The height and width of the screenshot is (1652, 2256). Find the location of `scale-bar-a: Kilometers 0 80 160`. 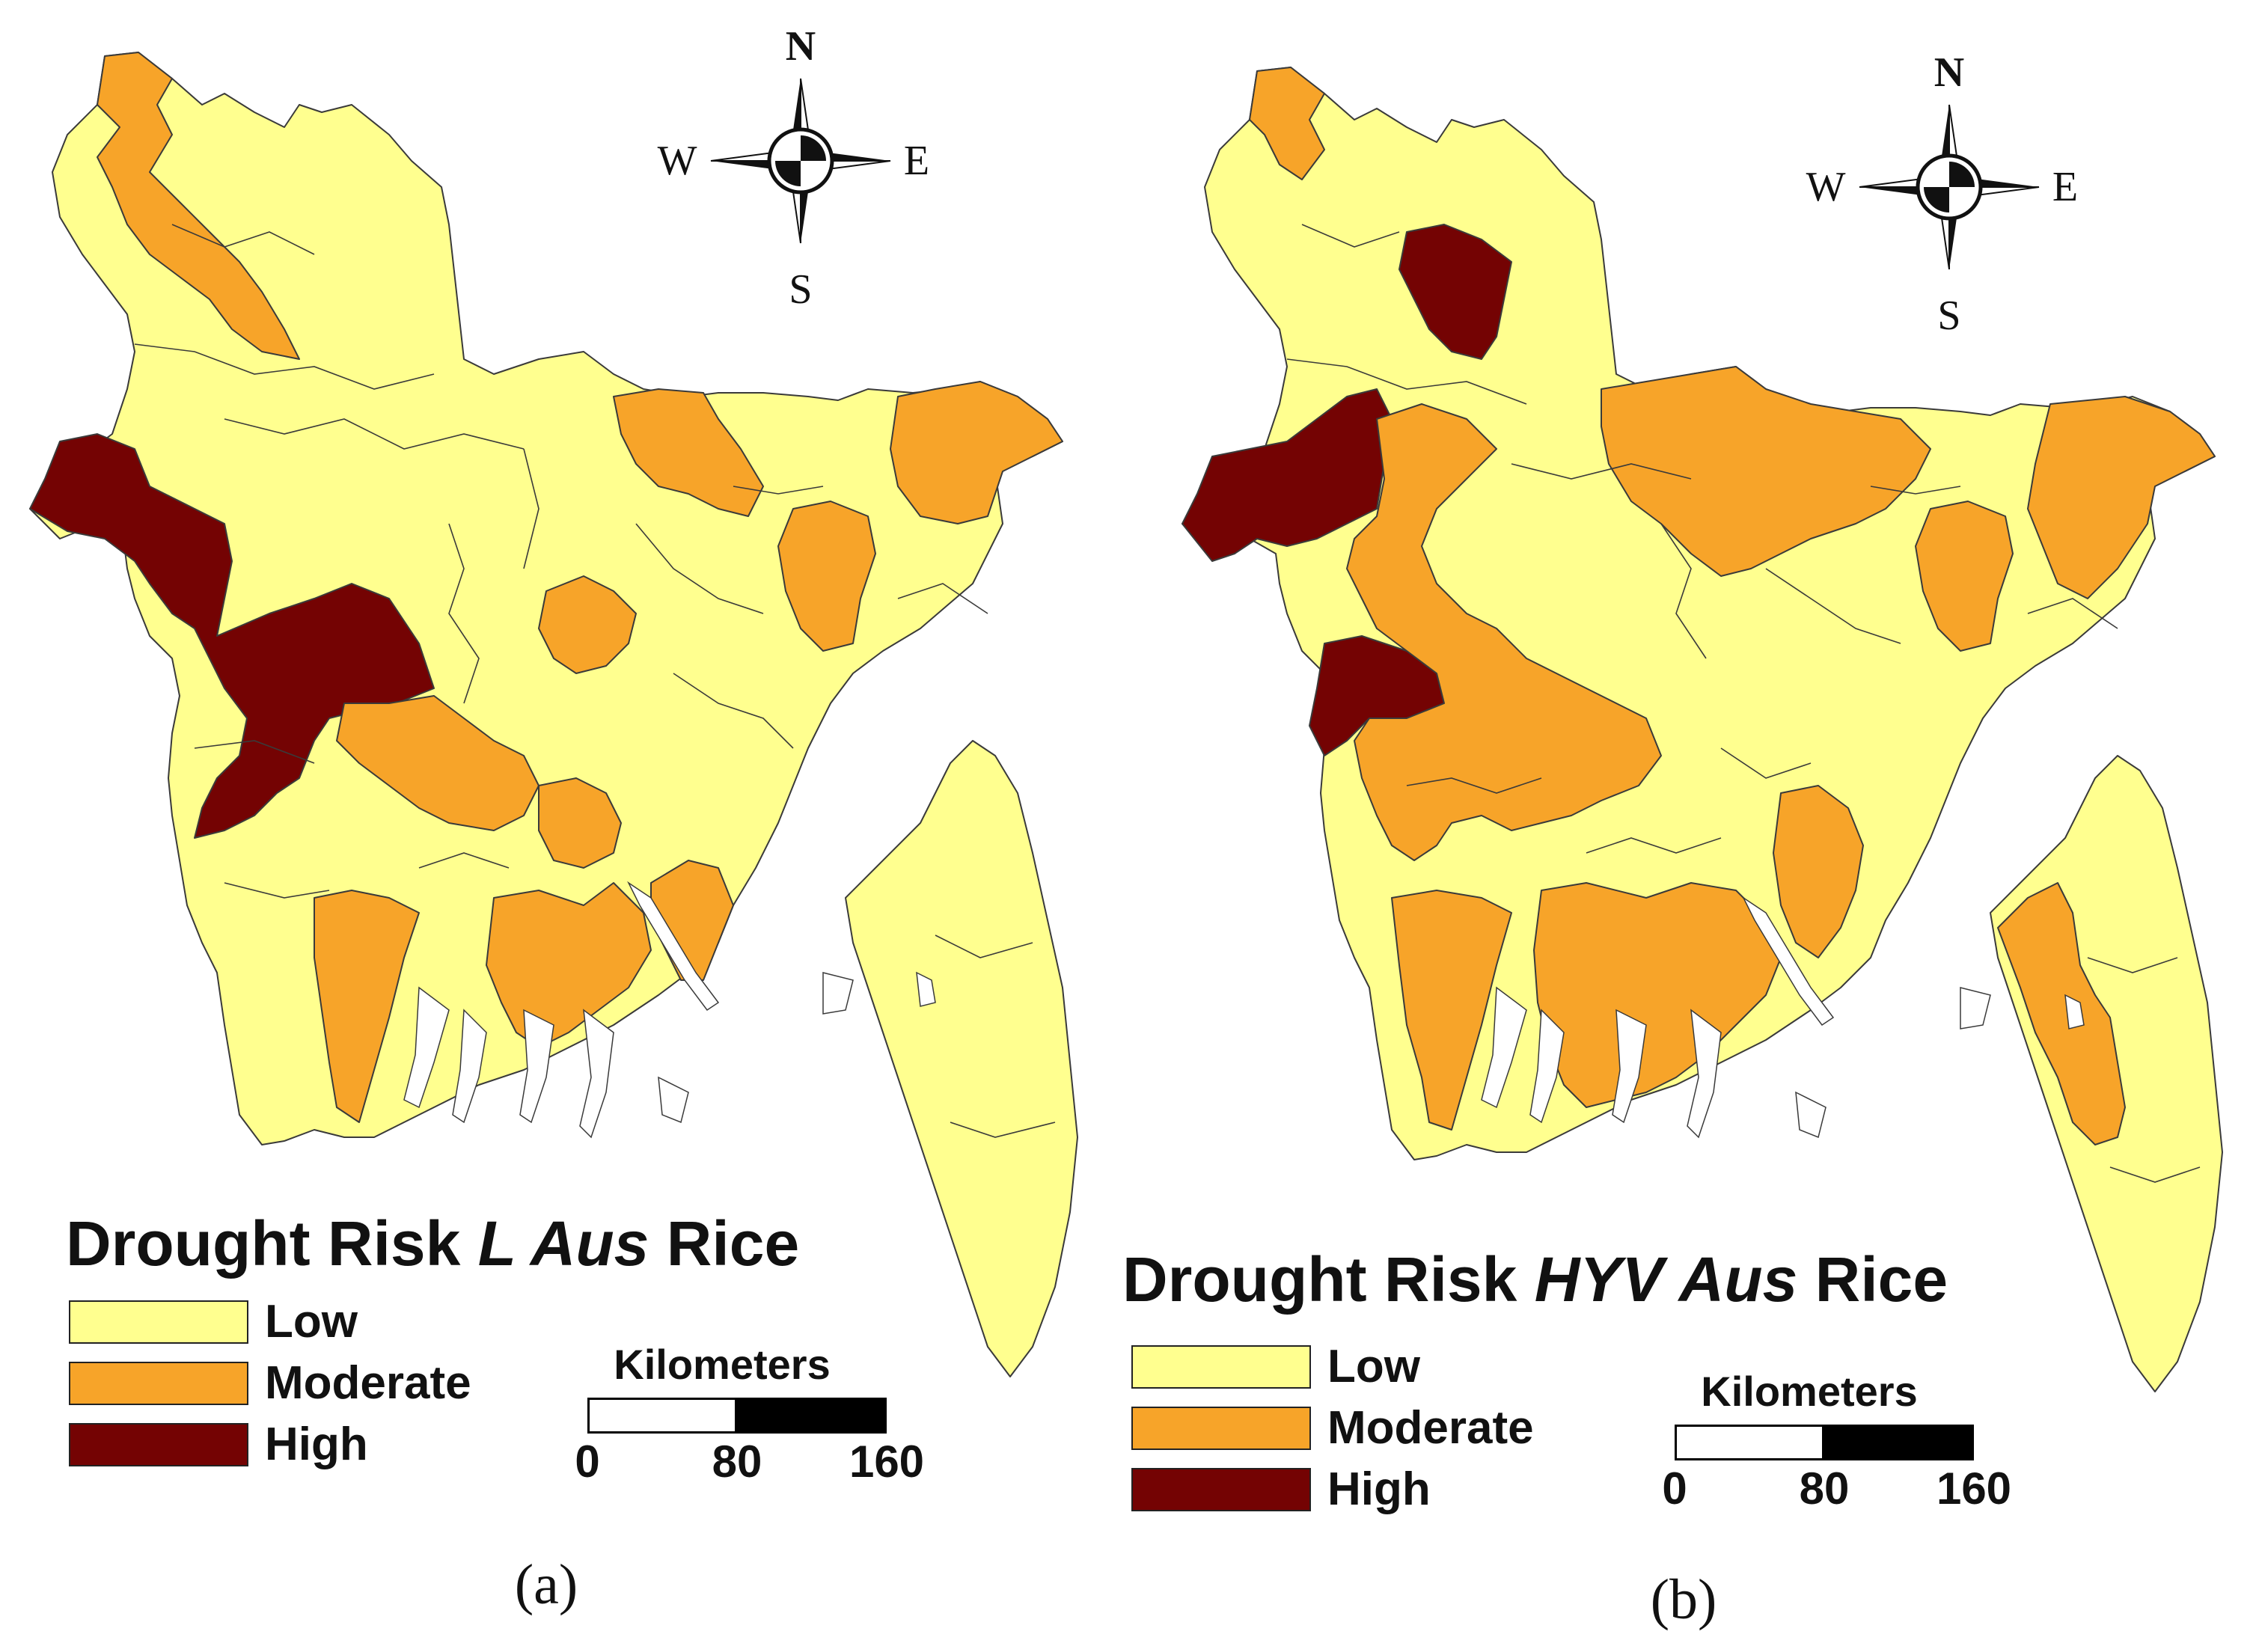

scale-bar-a: Kilometers 0 80 160 is located at coordinates (733, 1421).